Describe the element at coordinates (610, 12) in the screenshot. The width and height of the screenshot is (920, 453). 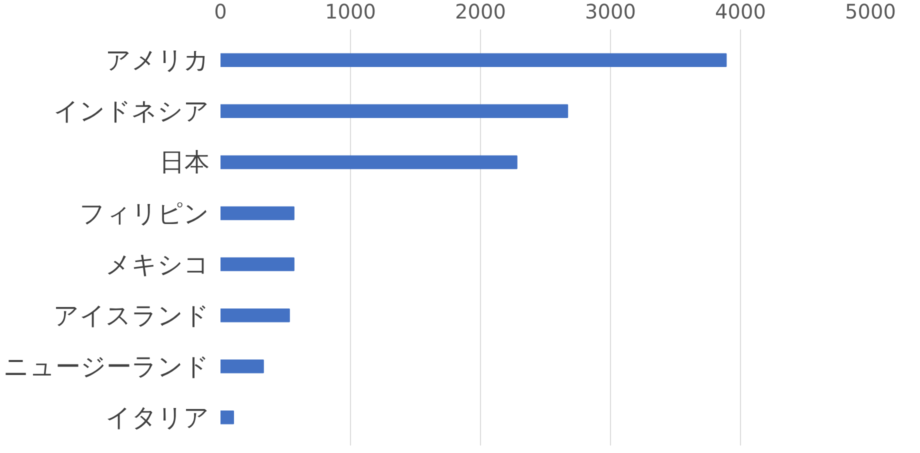
I see `x-tick-label: 3000` at that location.